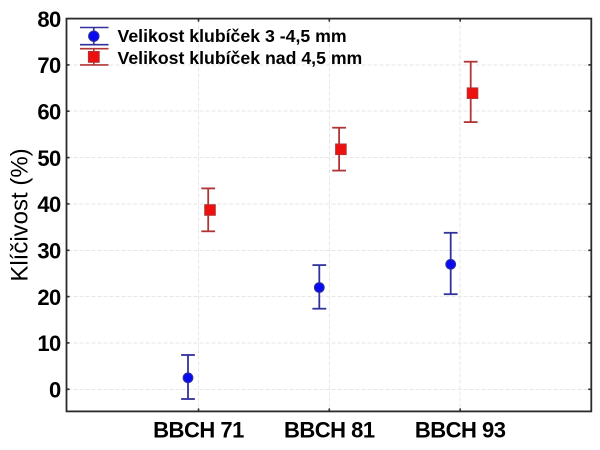 Image resolution: width=600 pixels, height=450 pixels. I want to click on svg-text: 40, so click(49, 204).